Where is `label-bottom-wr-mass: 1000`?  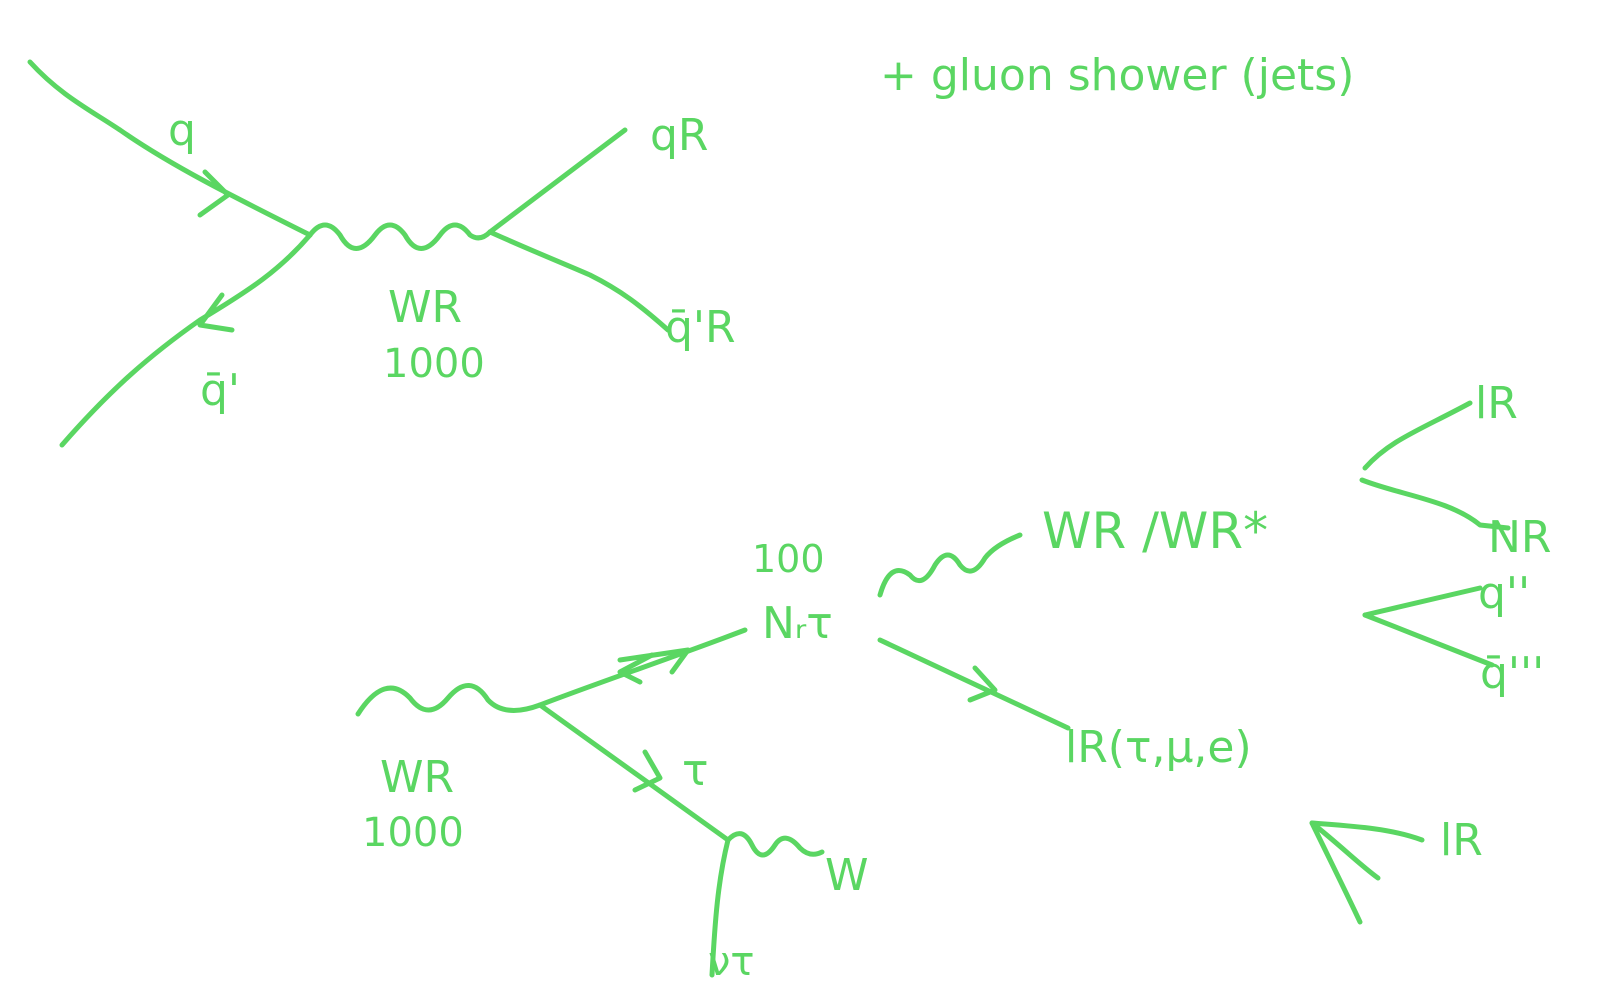
label-bottom-wr-mass: 1000 is located at coordinates (413, 833).